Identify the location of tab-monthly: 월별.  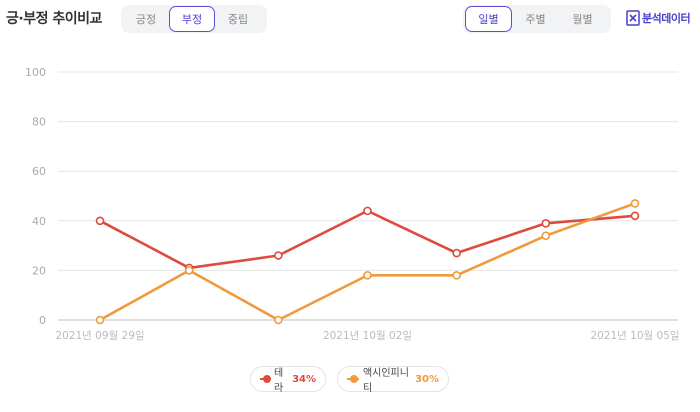
(582, 19).